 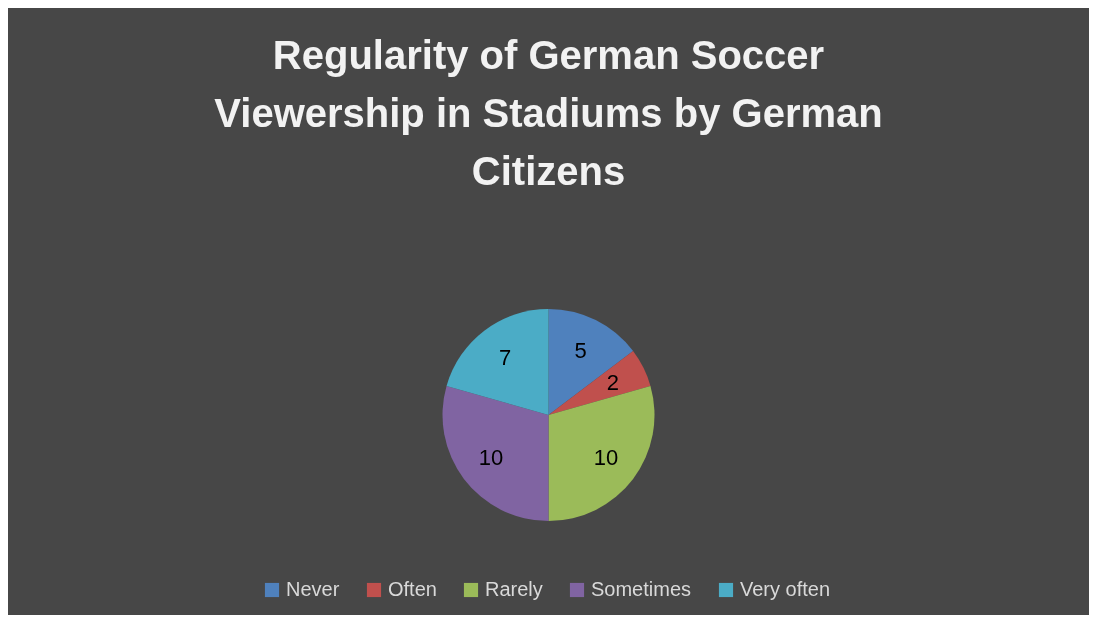 What do you see at coordinates (505, 357) in the screenshot?
I see `data-label: 7` at bounding box center [505, 357].